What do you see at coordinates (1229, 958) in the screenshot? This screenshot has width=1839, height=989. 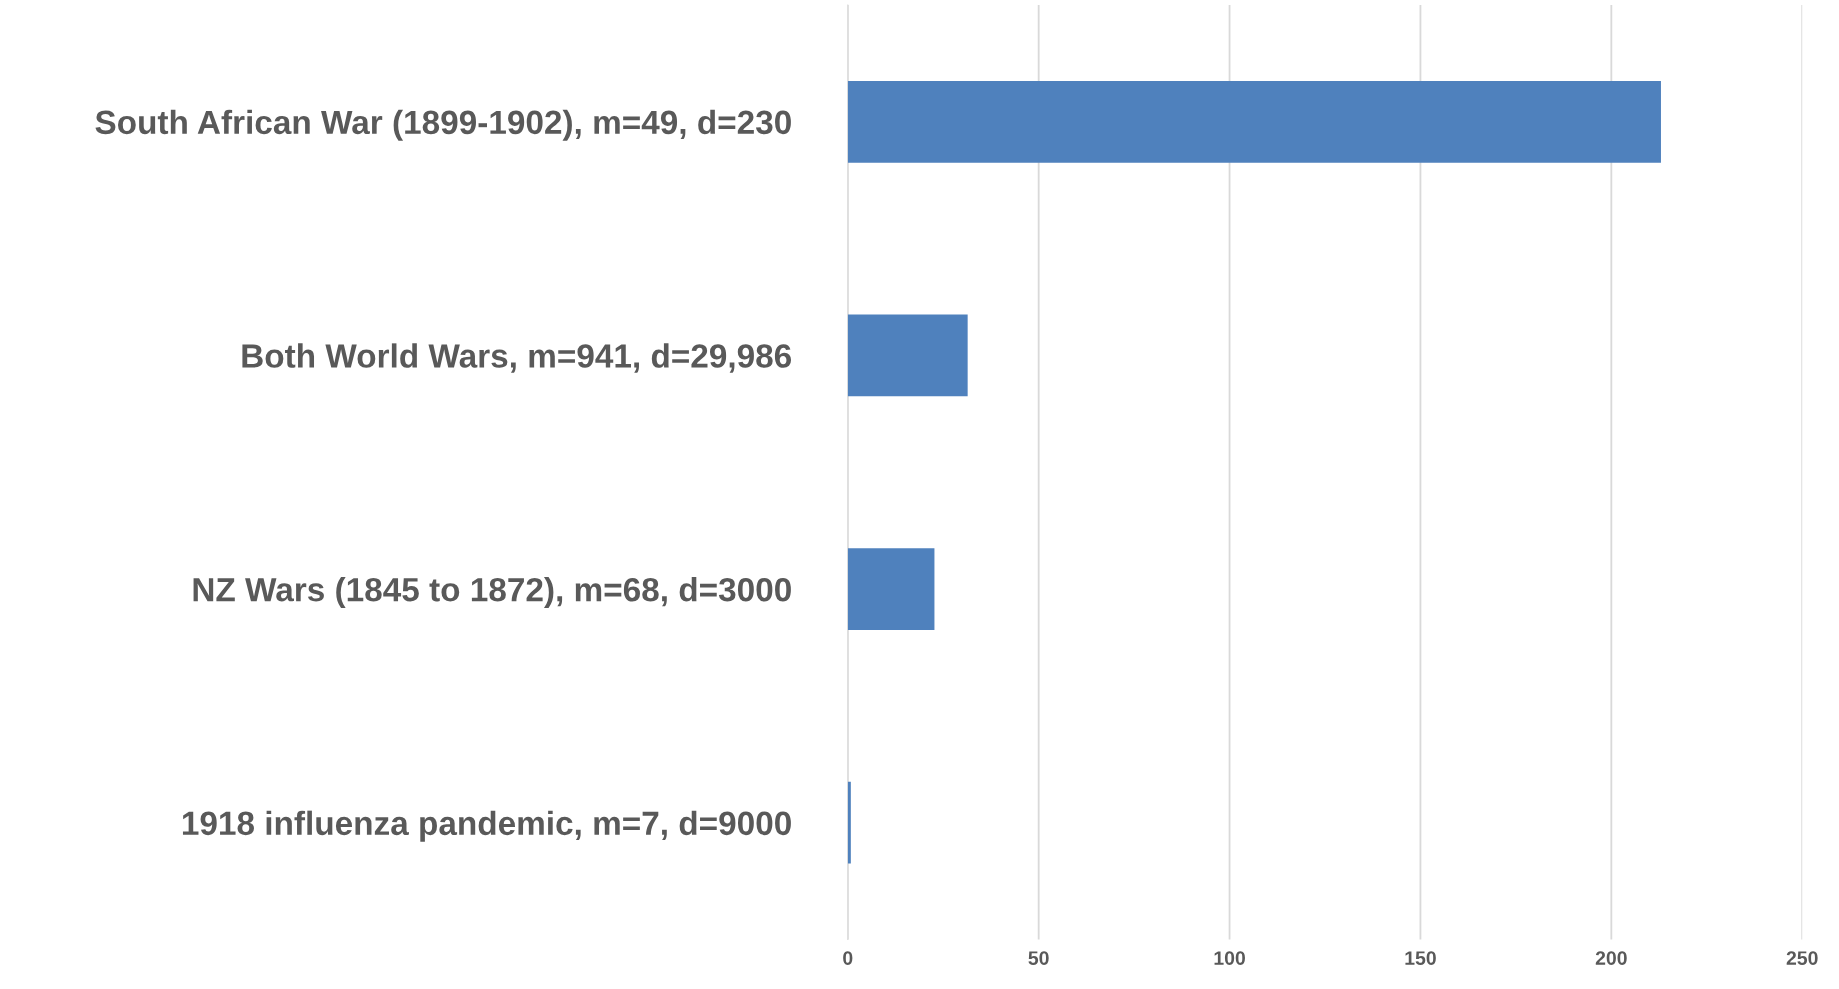 I see `x-tick-label: 100` at bounding box center [1229, 958].